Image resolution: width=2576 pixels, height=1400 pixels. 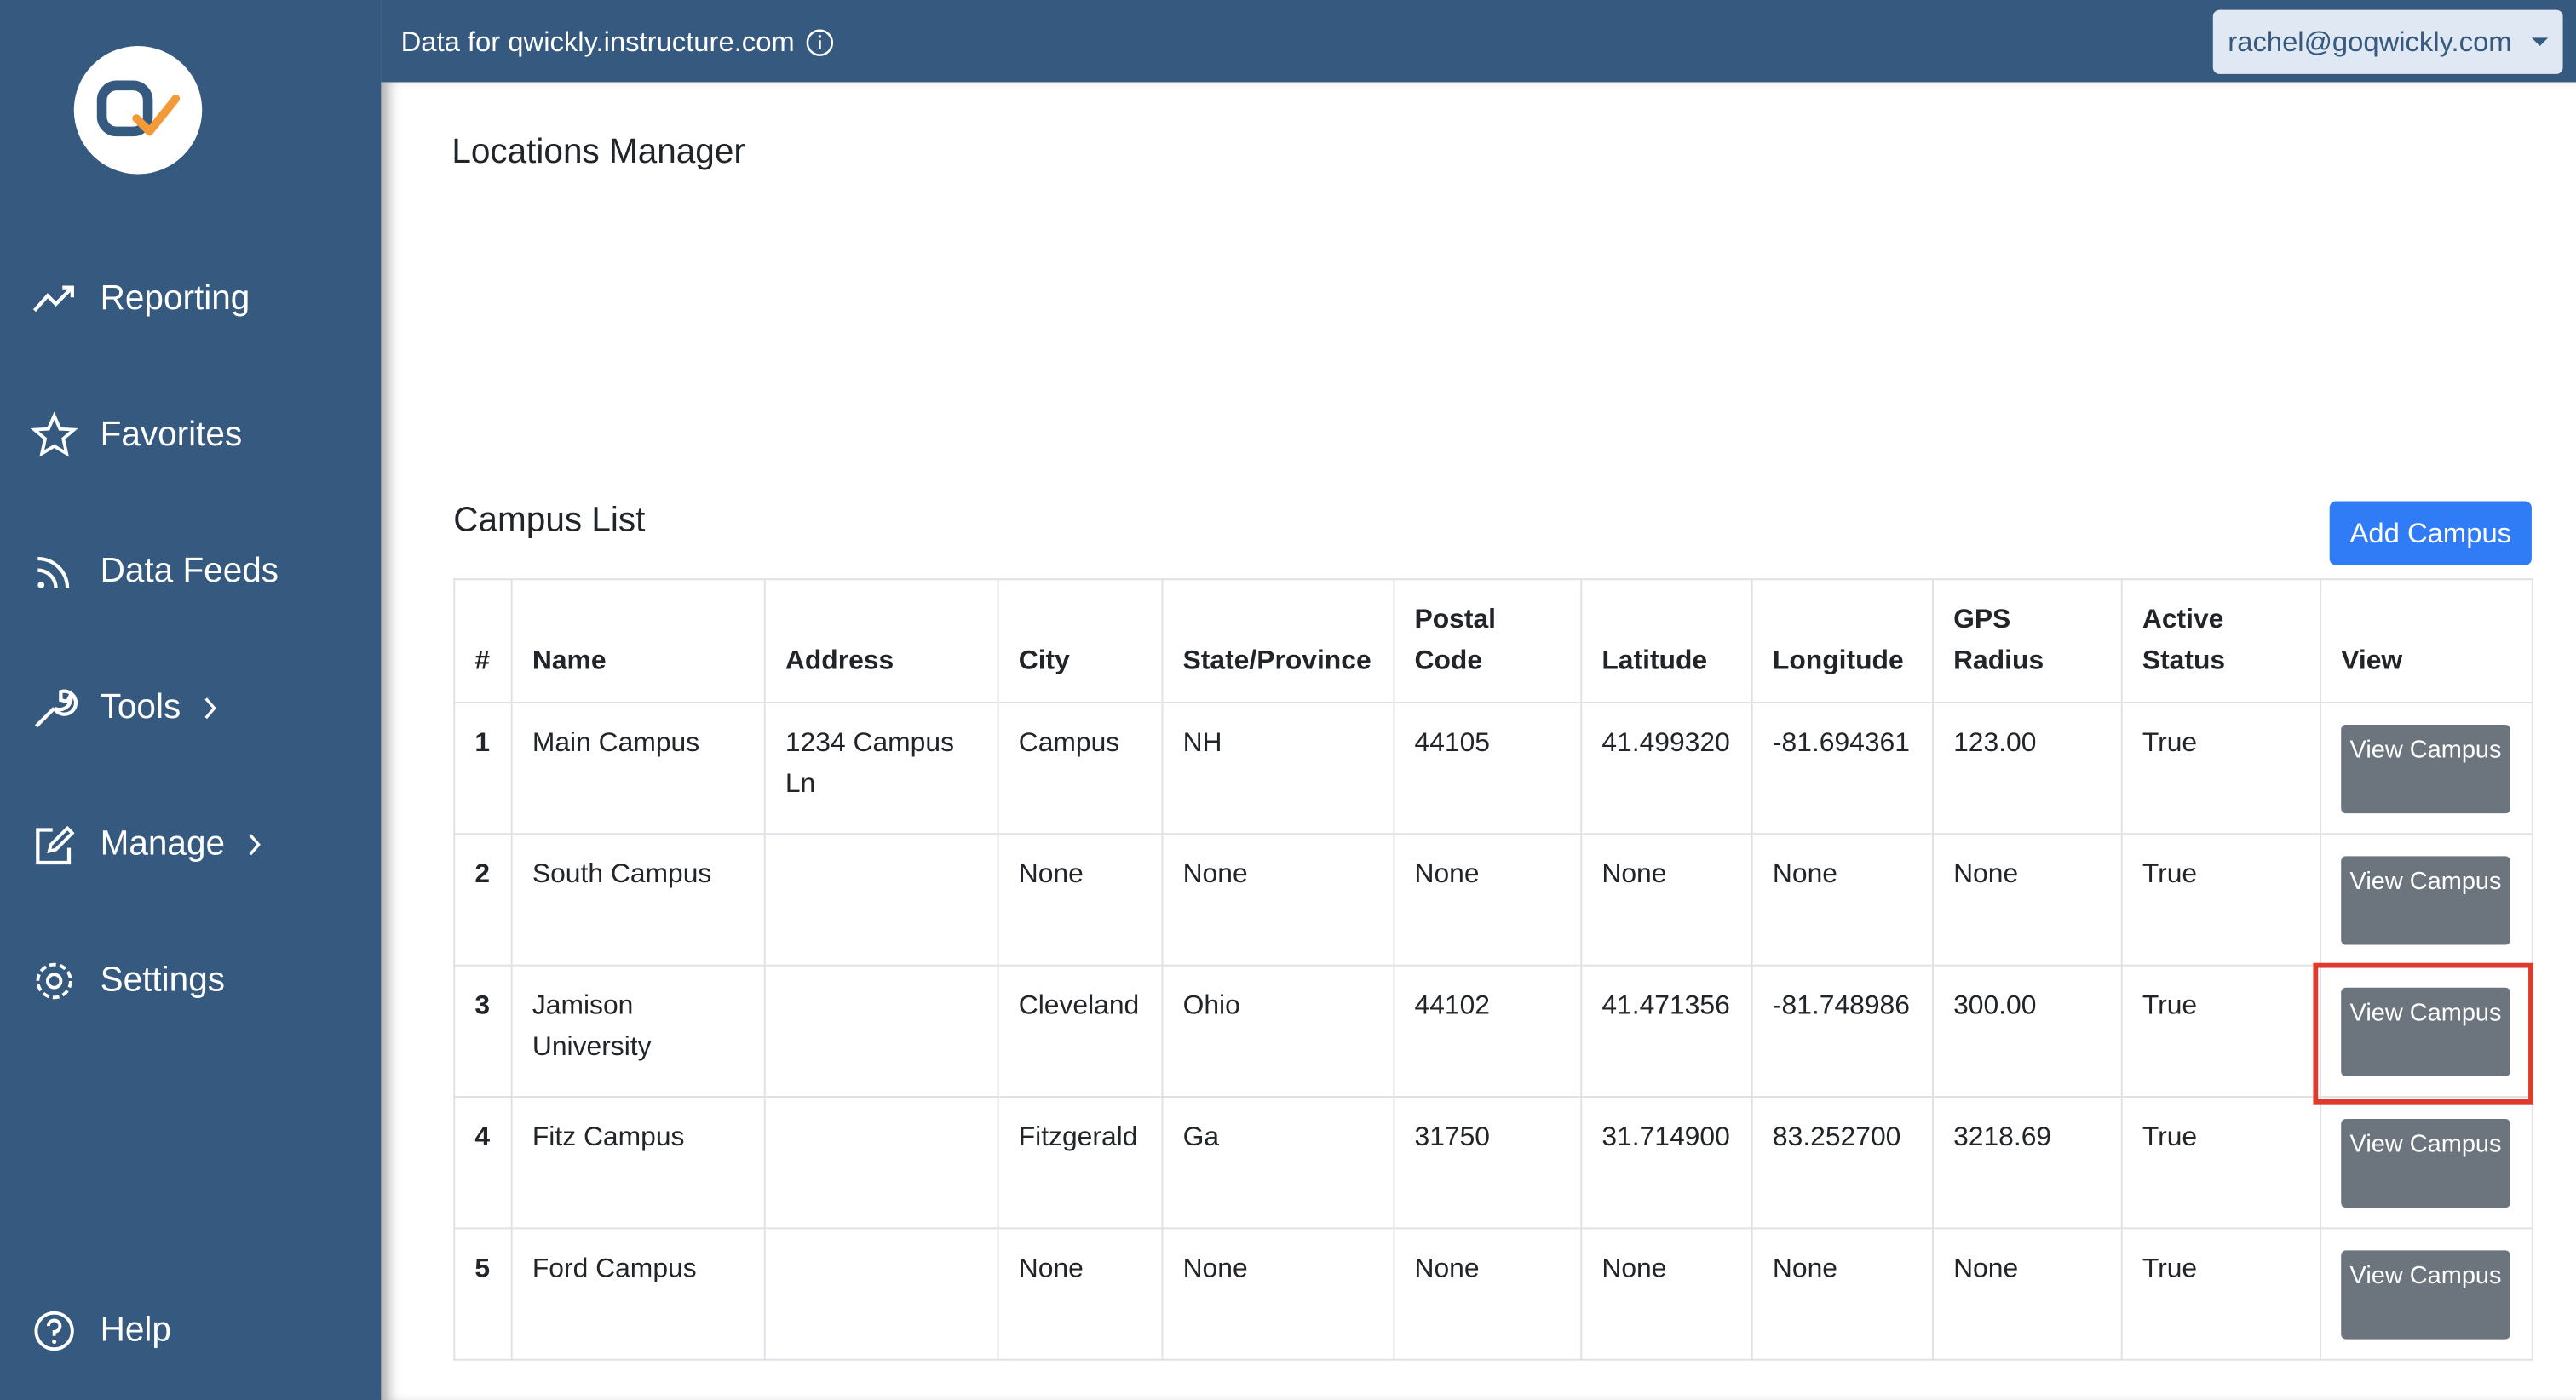 I want to click on table-cell: Fitzgerald, so click(x=1080, y=1163).